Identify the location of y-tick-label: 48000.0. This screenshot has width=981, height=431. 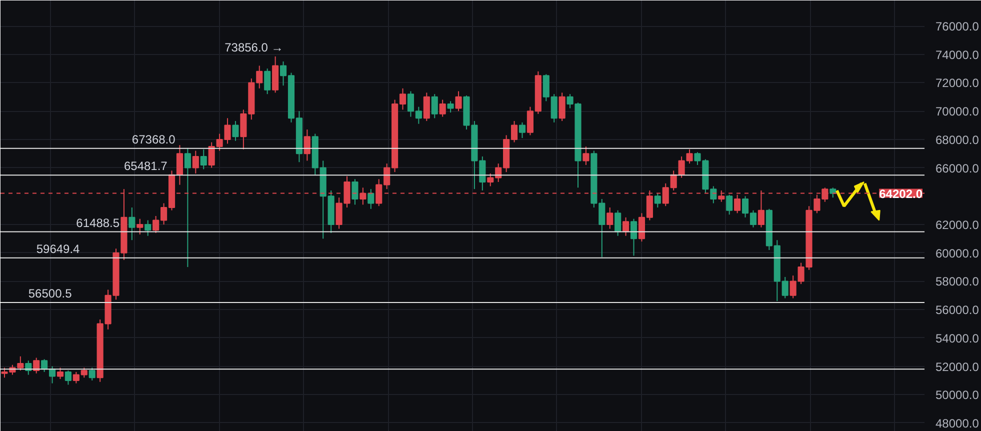
(958, 423).